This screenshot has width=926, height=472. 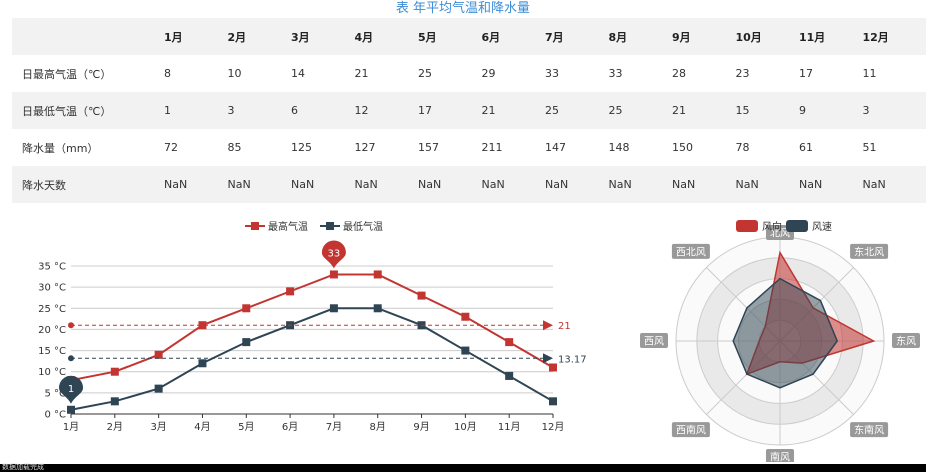 What do you see at coordinates (425, 110) in the screenshot?
I see `table-cell: 17` at bounding box center [425, 110].